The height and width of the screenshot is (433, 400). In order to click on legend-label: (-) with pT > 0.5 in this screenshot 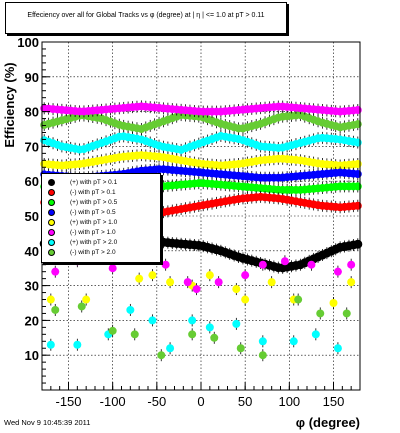, I will do `click(93, 212)`.